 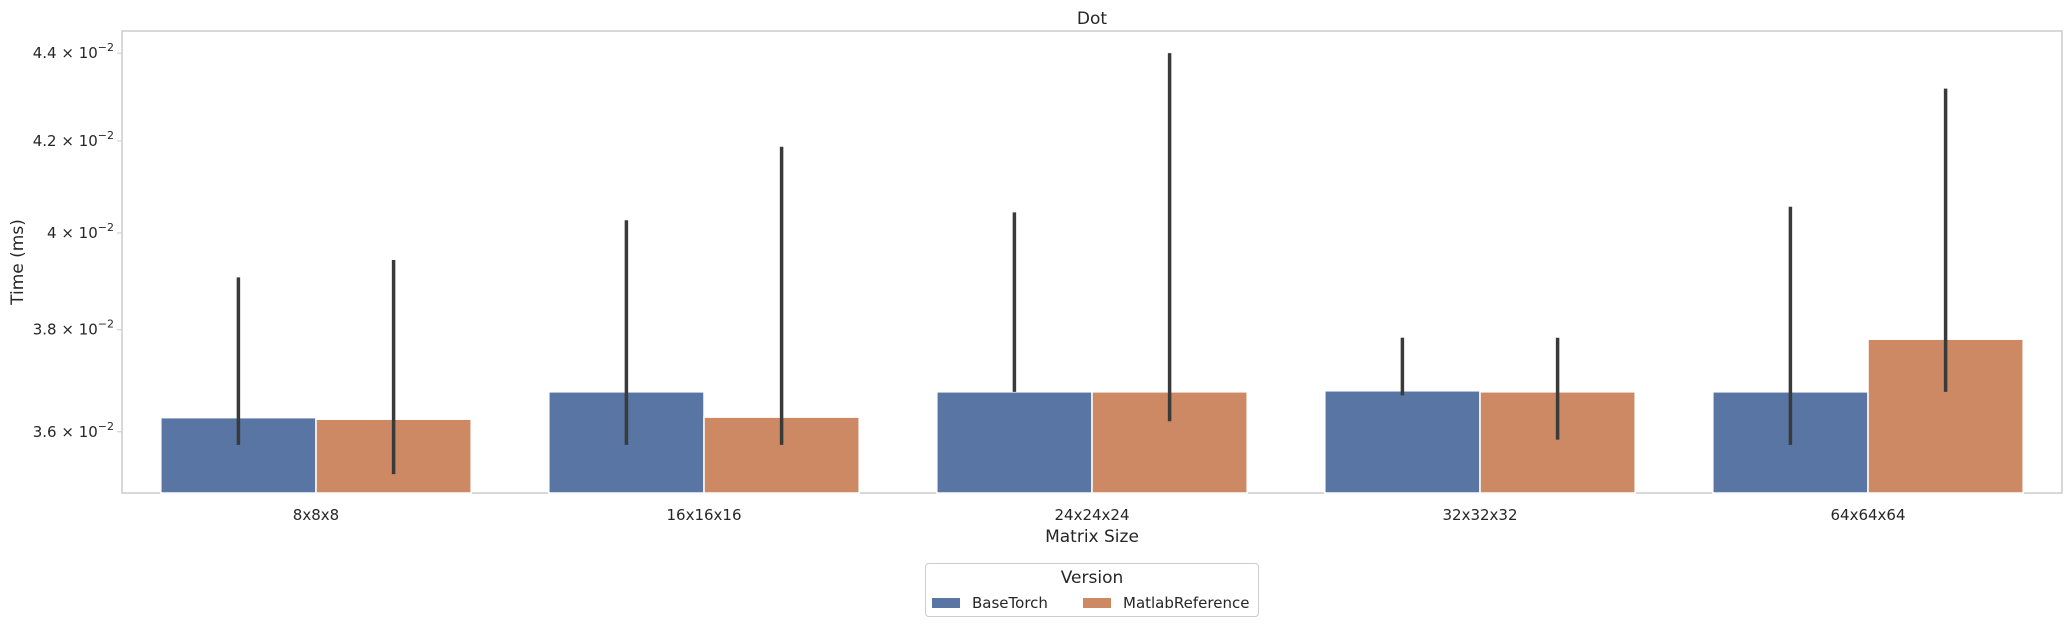 What do you see at coordinates (1186, 603) in the screenshot?
I see `legend-label-matlabreference: MatlabReference` at bounding box center [1186, 603].